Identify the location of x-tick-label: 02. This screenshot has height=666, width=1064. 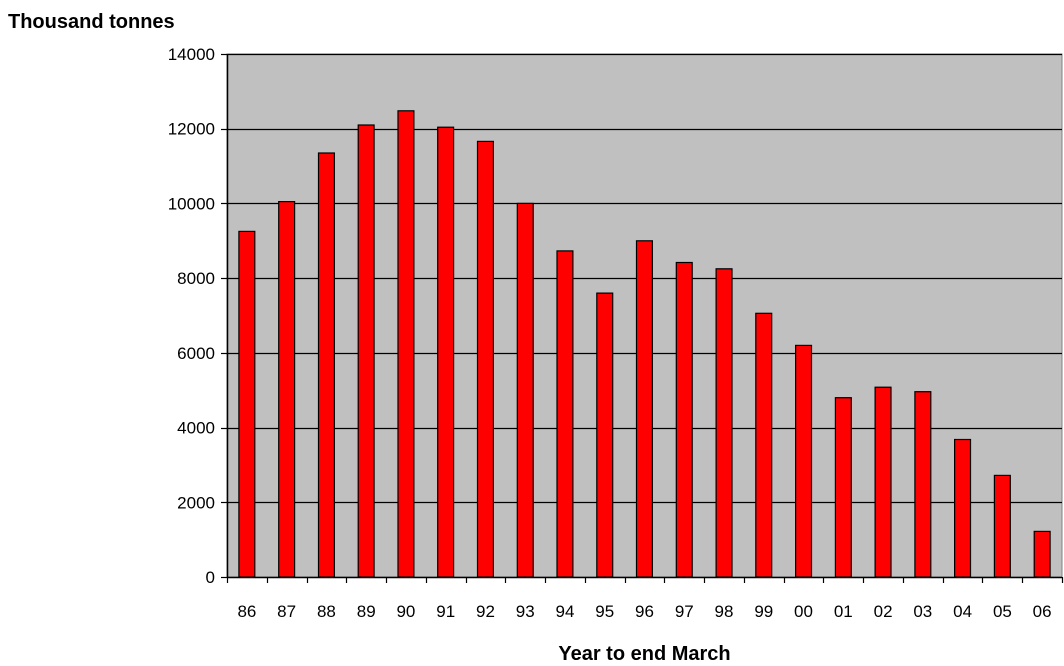
(883, 611).